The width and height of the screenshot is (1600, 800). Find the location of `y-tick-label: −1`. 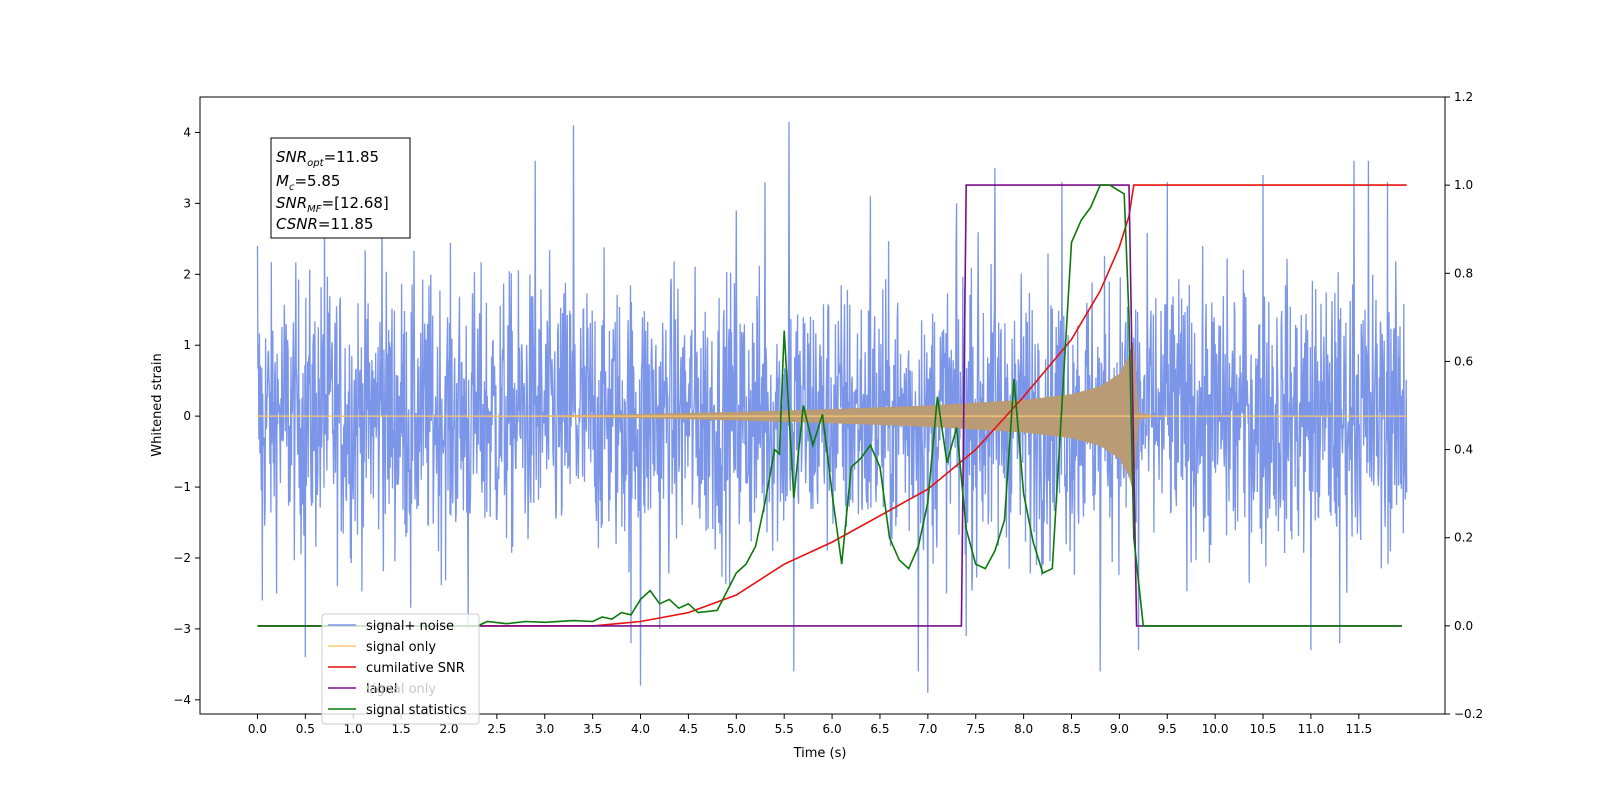

y-tick-label: −1 is located at coordinates (182, 487).